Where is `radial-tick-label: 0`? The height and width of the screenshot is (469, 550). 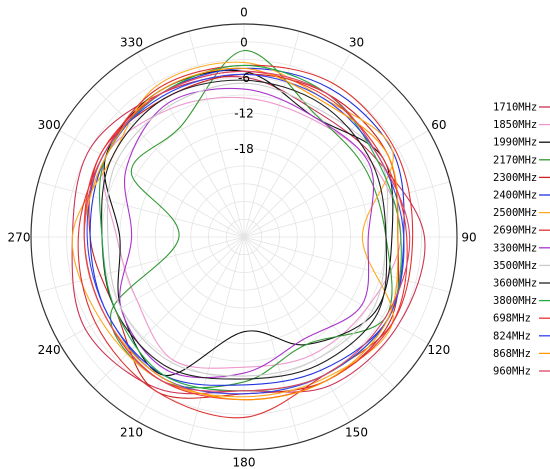
radial-tick-label: 0 is located at coordinates (244, 42).